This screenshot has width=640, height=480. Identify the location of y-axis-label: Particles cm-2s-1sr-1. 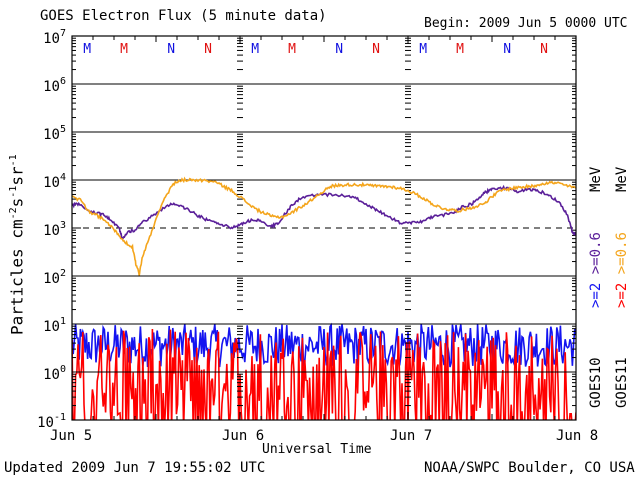
(17, 244).